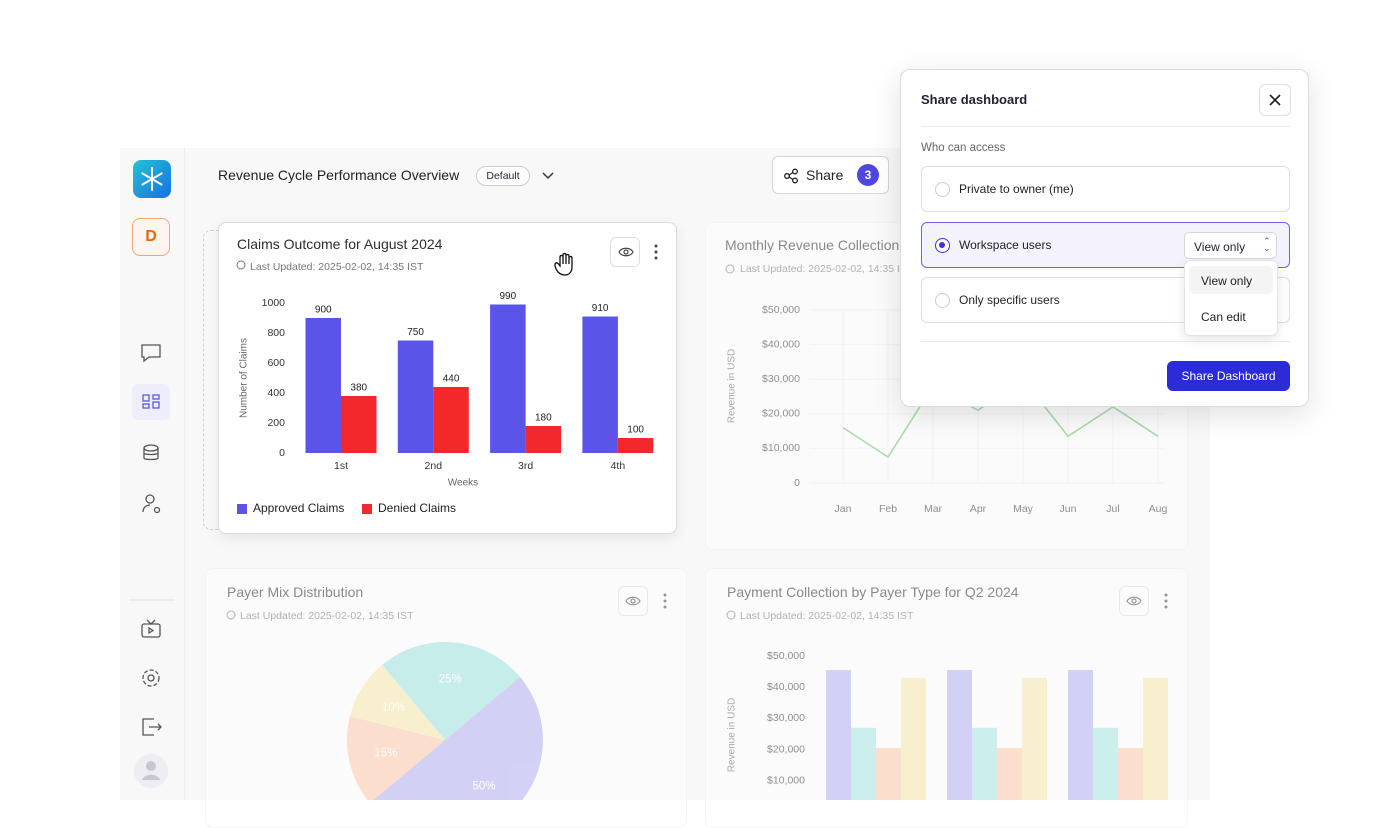  Describe the element at coordinates (791, 176) in the screenshot. I see `share-icon` at that location.